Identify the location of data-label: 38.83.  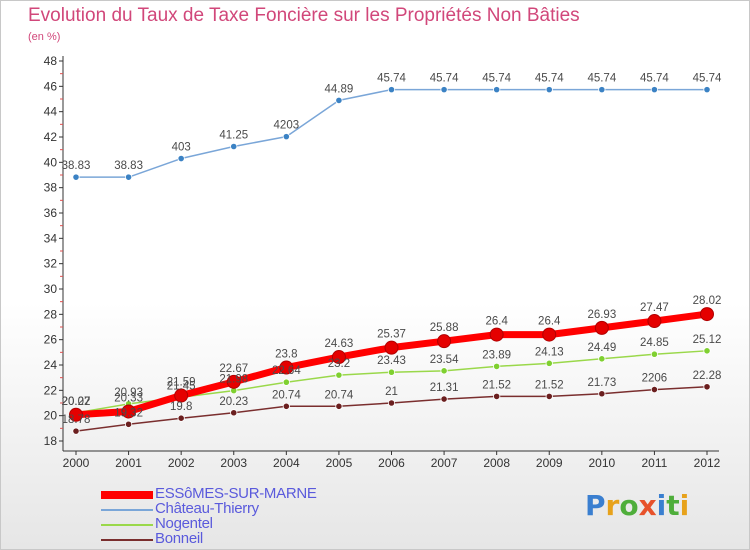
(76, 166).